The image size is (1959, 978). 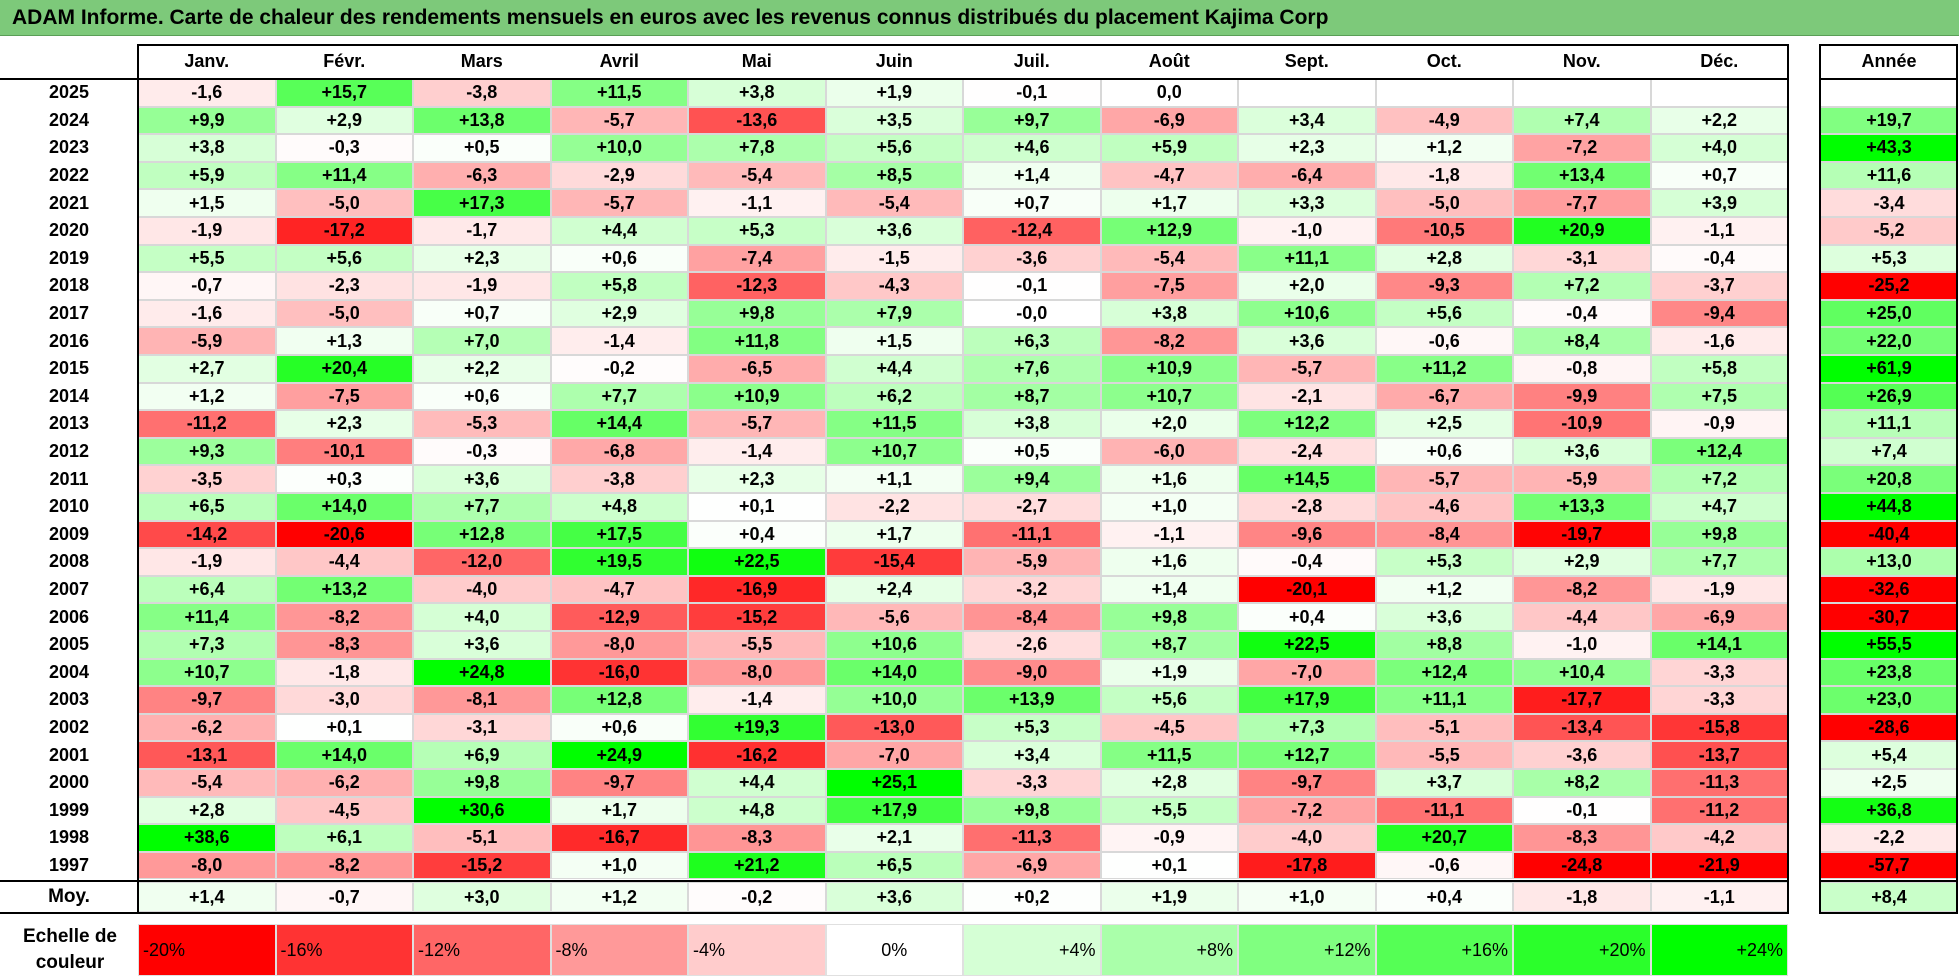 What do you see at coordinates (1719, 369) in the screenshot?
I see `heatmap-cell: +5,8` at bounding box center [1719, 369].